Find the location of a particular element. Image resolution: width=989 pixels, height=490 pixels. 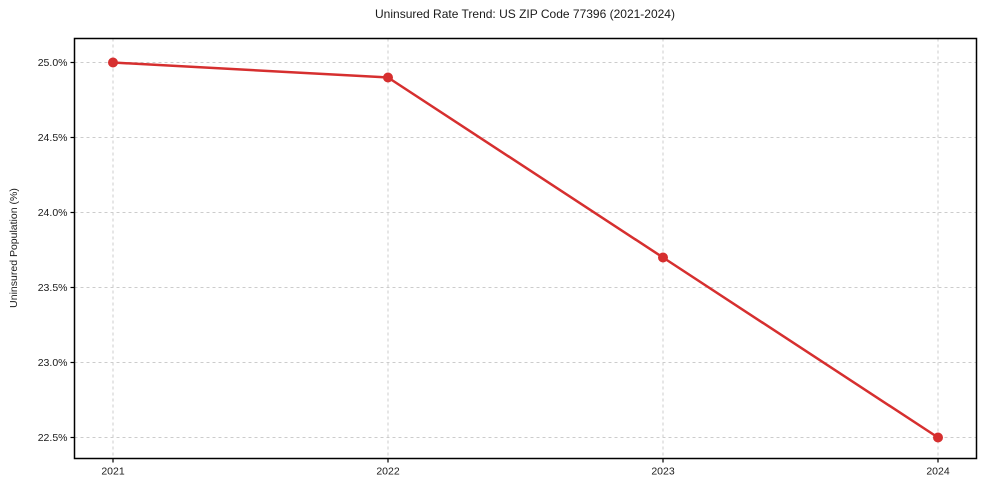

x-tick-label: 2022 is located at coordinates (388, 472).